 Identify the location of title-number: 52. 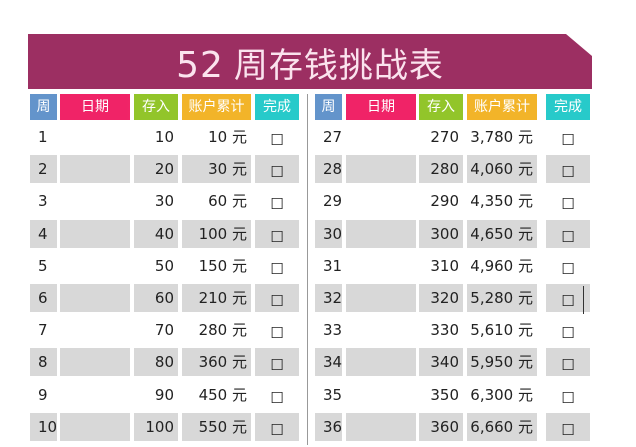
(200, 65).